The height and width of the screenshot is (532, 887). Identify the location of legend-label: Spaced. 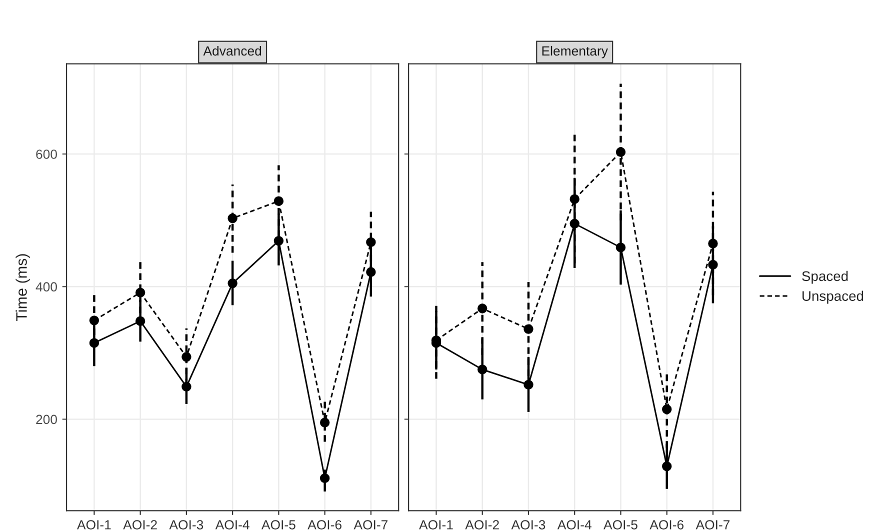
(825, 277).